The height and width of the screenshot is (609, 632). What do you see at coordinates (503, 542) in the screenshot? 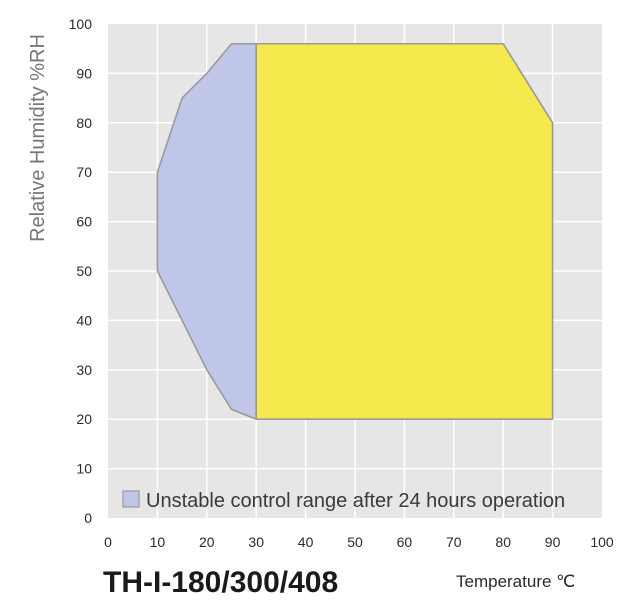
I see `x-tick-label: 80` at bounding box center [503, 542].